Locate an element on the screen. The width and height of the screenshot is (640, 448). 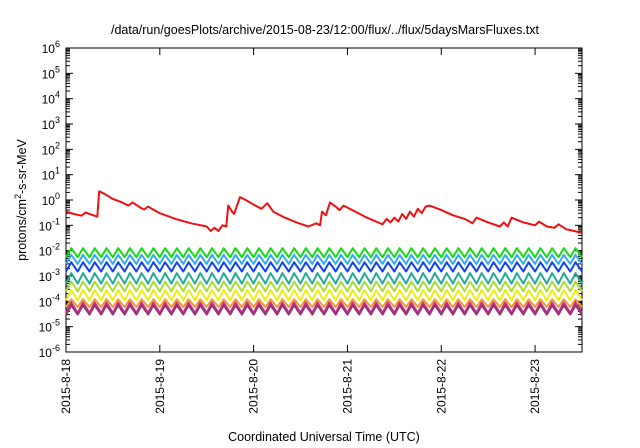
y-tick-label: 10⁻⁵ is located at coordinates (49, 326).